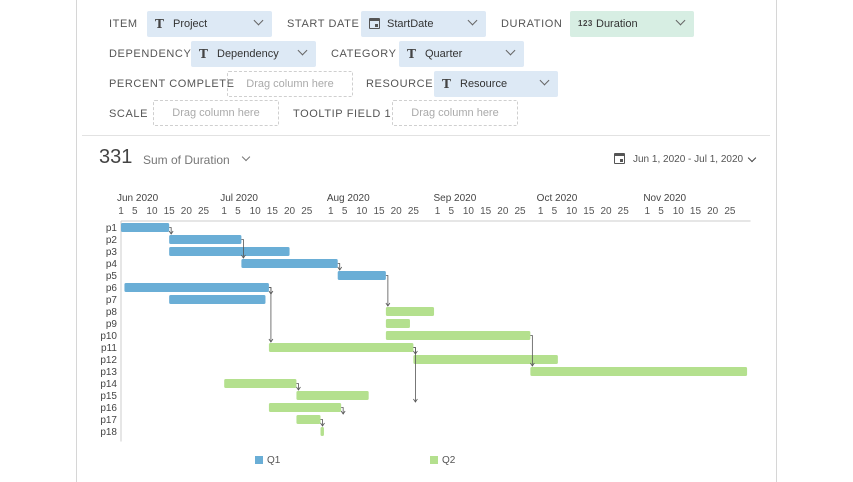 The image size is (853, 482). Describe the element at coordinates (108, 336) in the screenshot. I see `task-label: p10` at that location.